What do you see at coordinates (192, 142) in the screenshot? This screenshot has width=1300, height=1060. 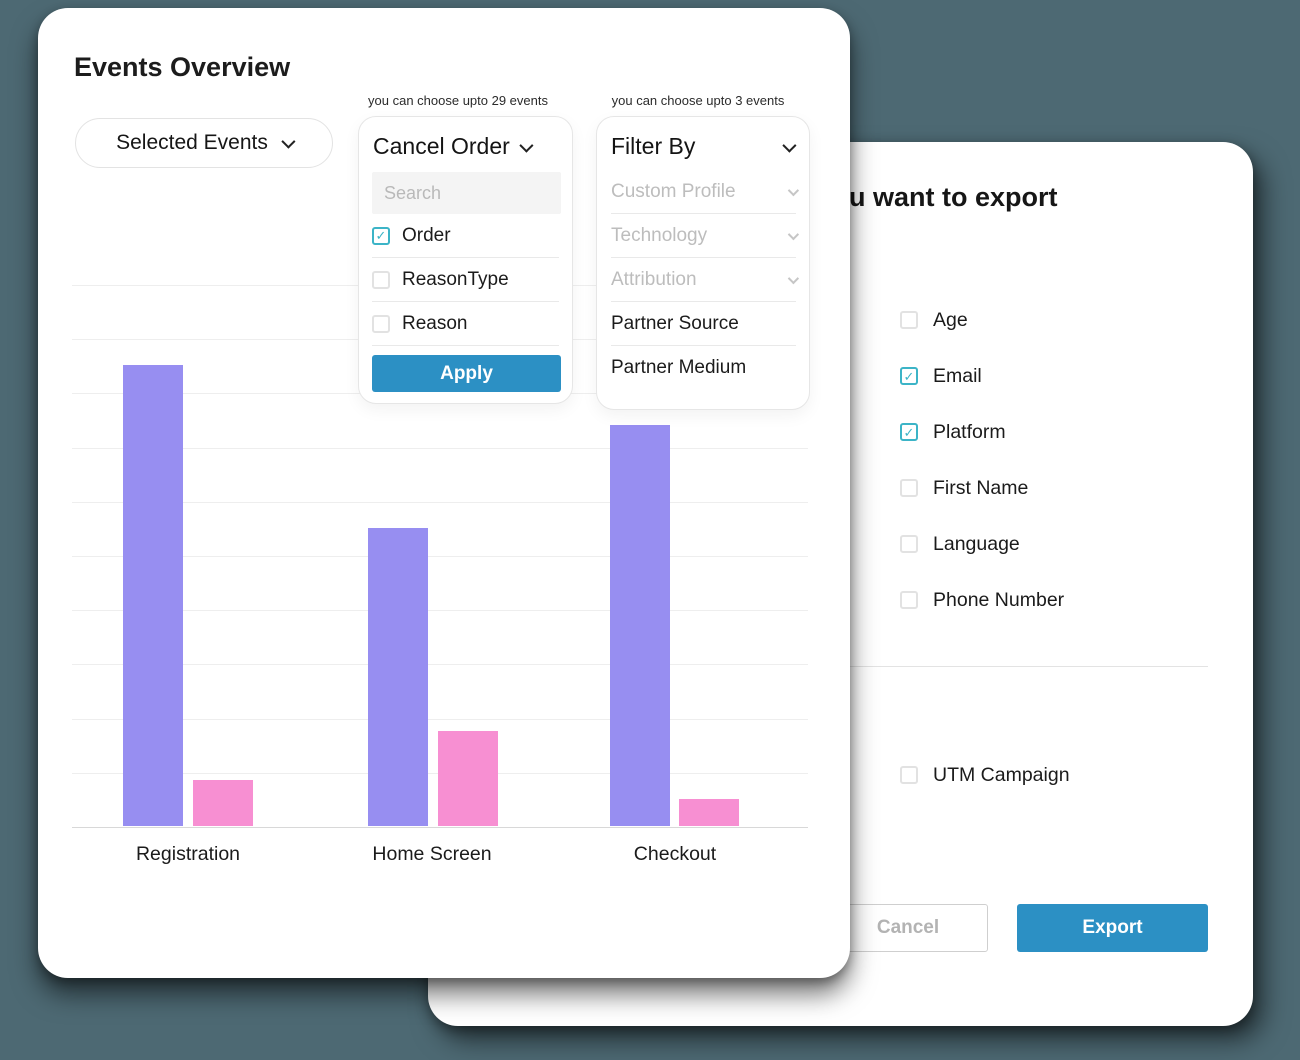 I see `selected-events-label: Selected Events` at bounding box center [192, 142].